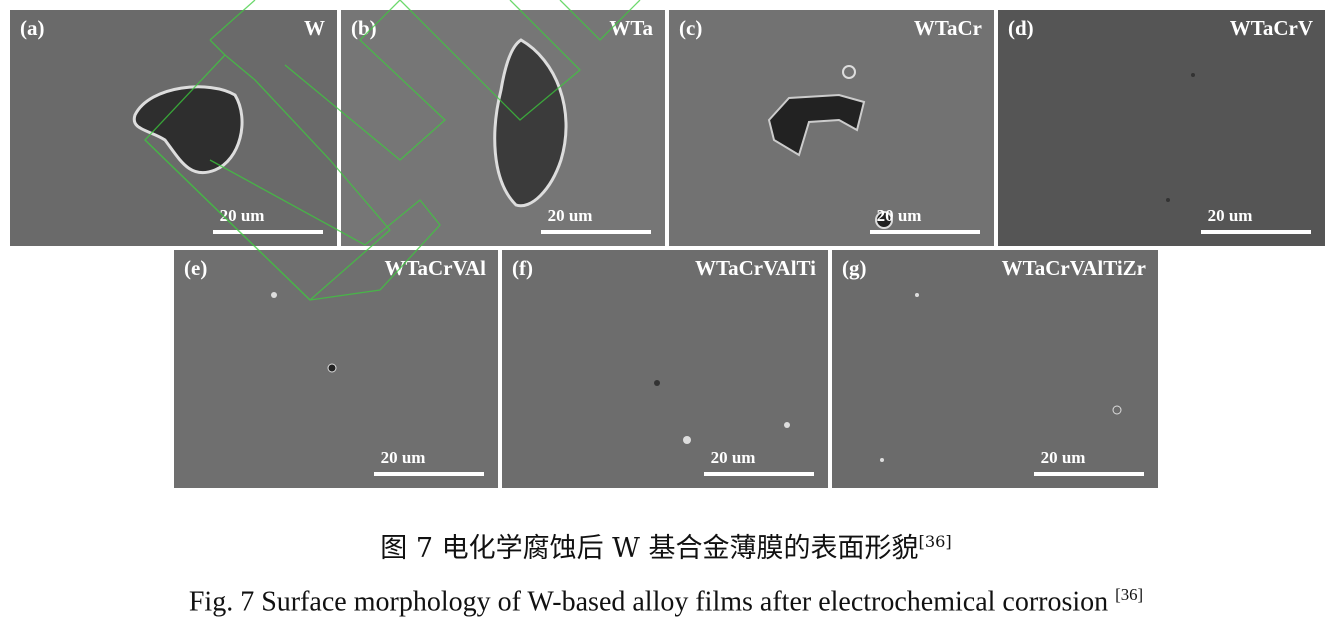 The image size is (1332, 642). I want to click on panel-label: (f), so click(522, 268).